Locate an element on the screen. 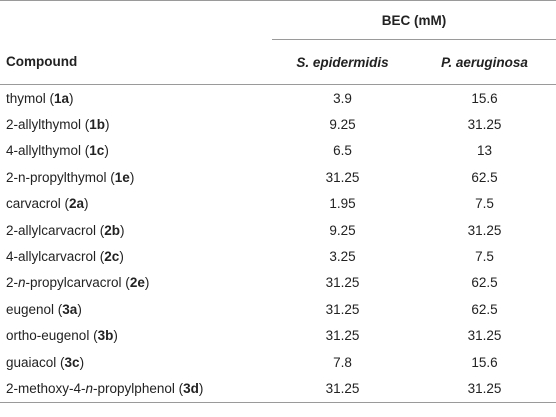 The width and height of the screenshot is (556, 417). table-row: 2-n-propylcarvacrol (2e) 31.25 62.5 is located at coordinates (278, 283).